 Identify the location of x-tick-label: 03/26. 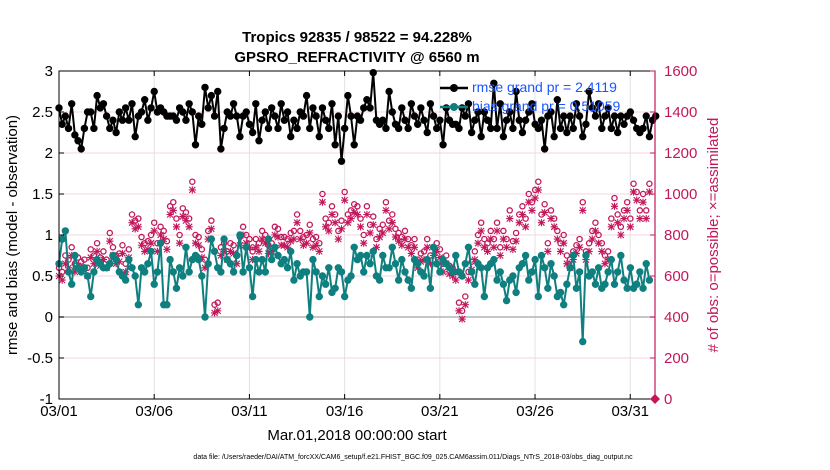
(535, 411).